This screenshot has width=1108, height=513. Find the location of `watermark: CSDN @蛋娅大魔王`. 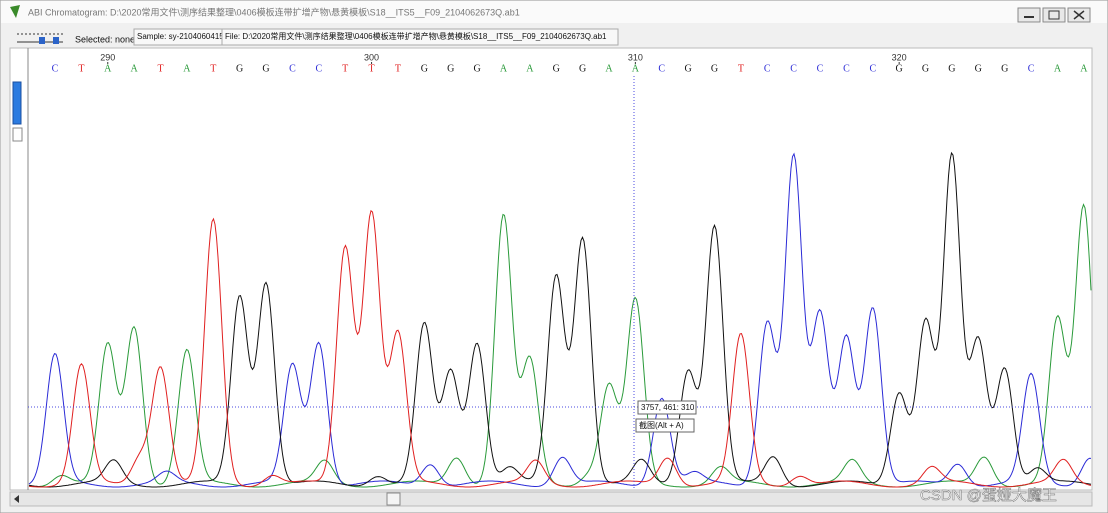

watermark: CSDN @蛋娅大魔王 is located at coordinates (988, 495).